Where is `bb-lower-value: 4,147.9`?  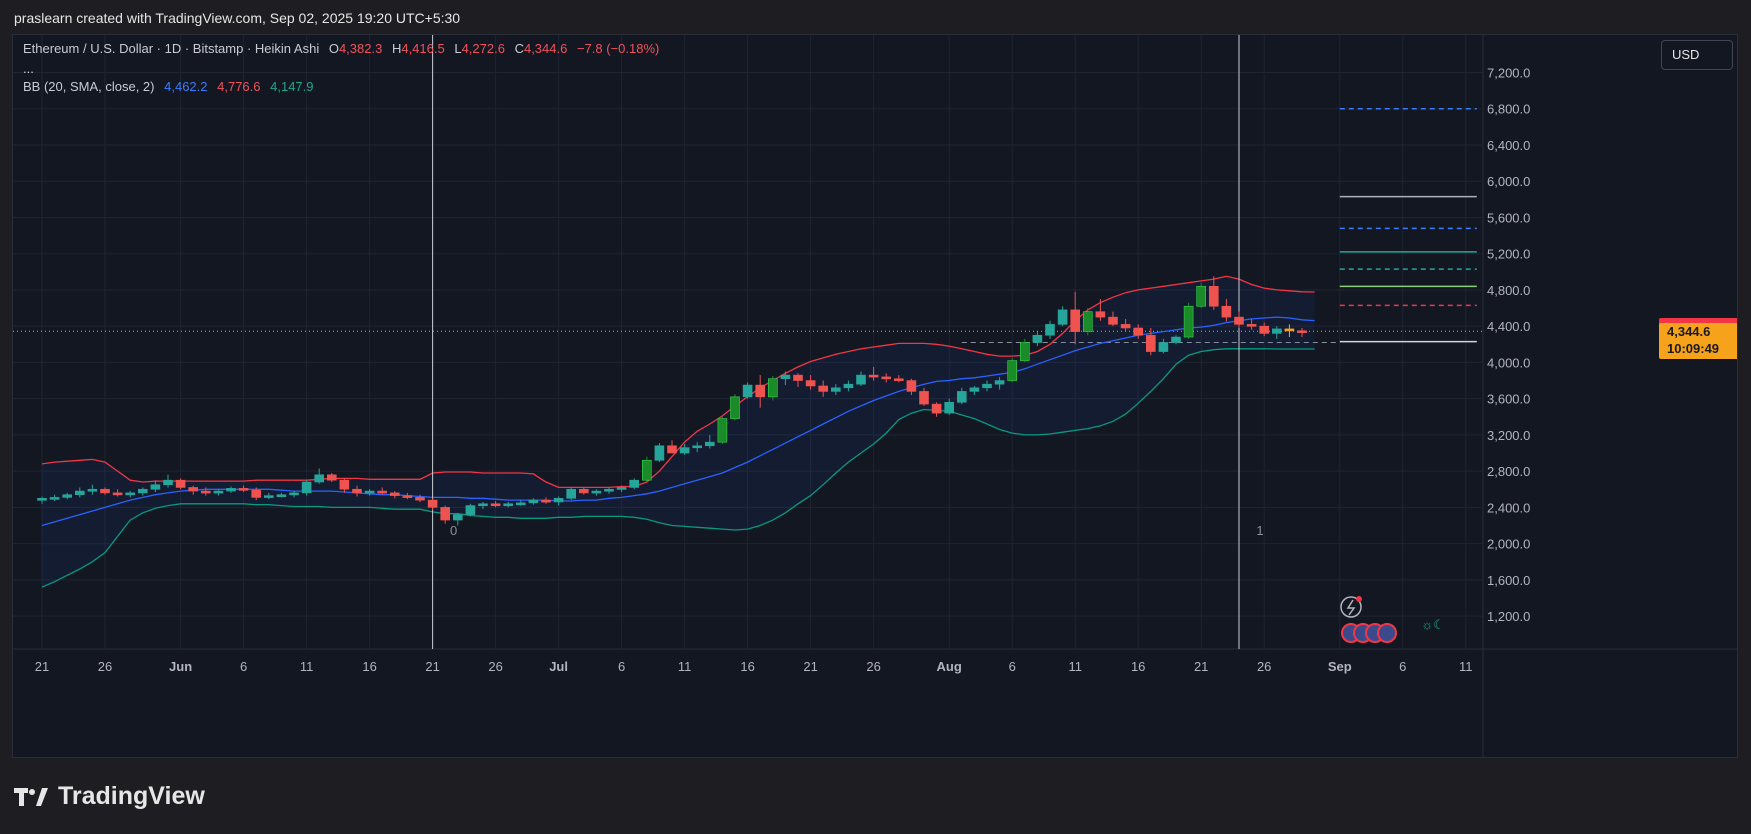
bb-lower-value: 4,147.9 is located at coordinates (292, 86).